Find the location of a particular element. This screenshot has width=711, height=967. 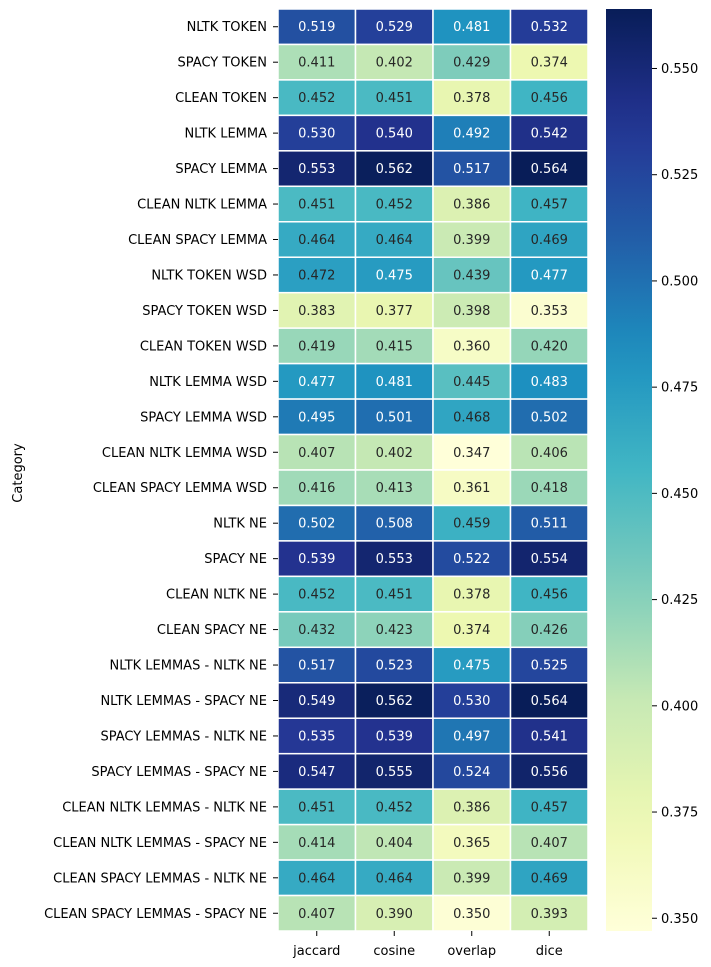

colorbar-tick-label: 0.350 is located at coordinates (679, 919).